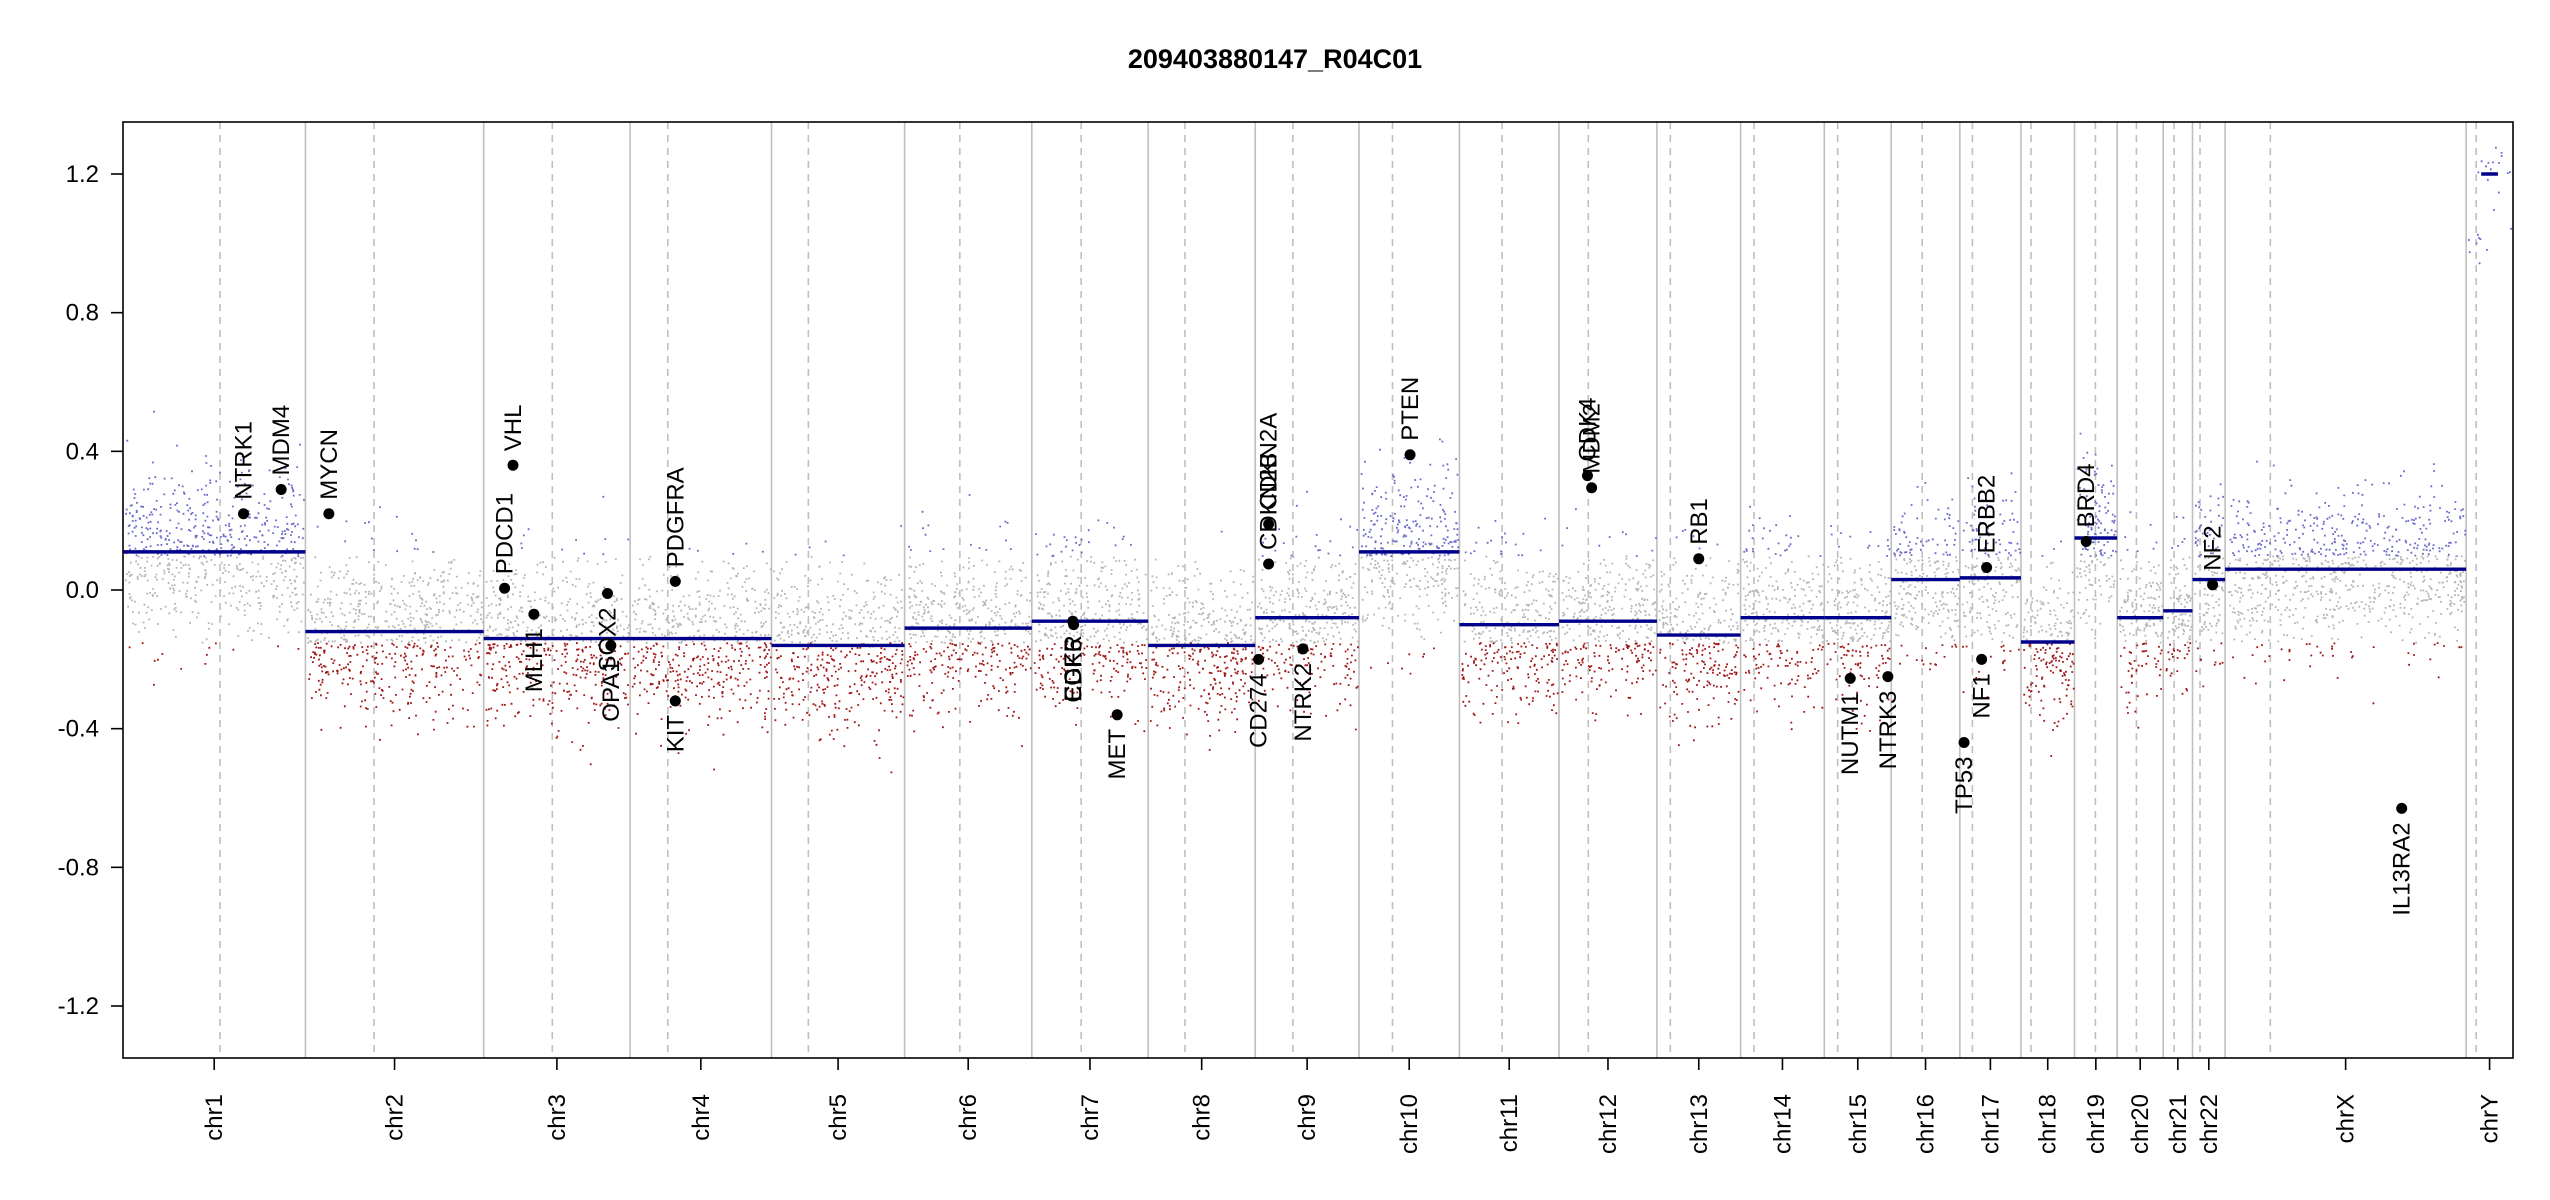 Image resolution: width=2550 pixels, height=1200 pixels. I want to click on gene-label-mlh1: MLH1, so click(534, 660).